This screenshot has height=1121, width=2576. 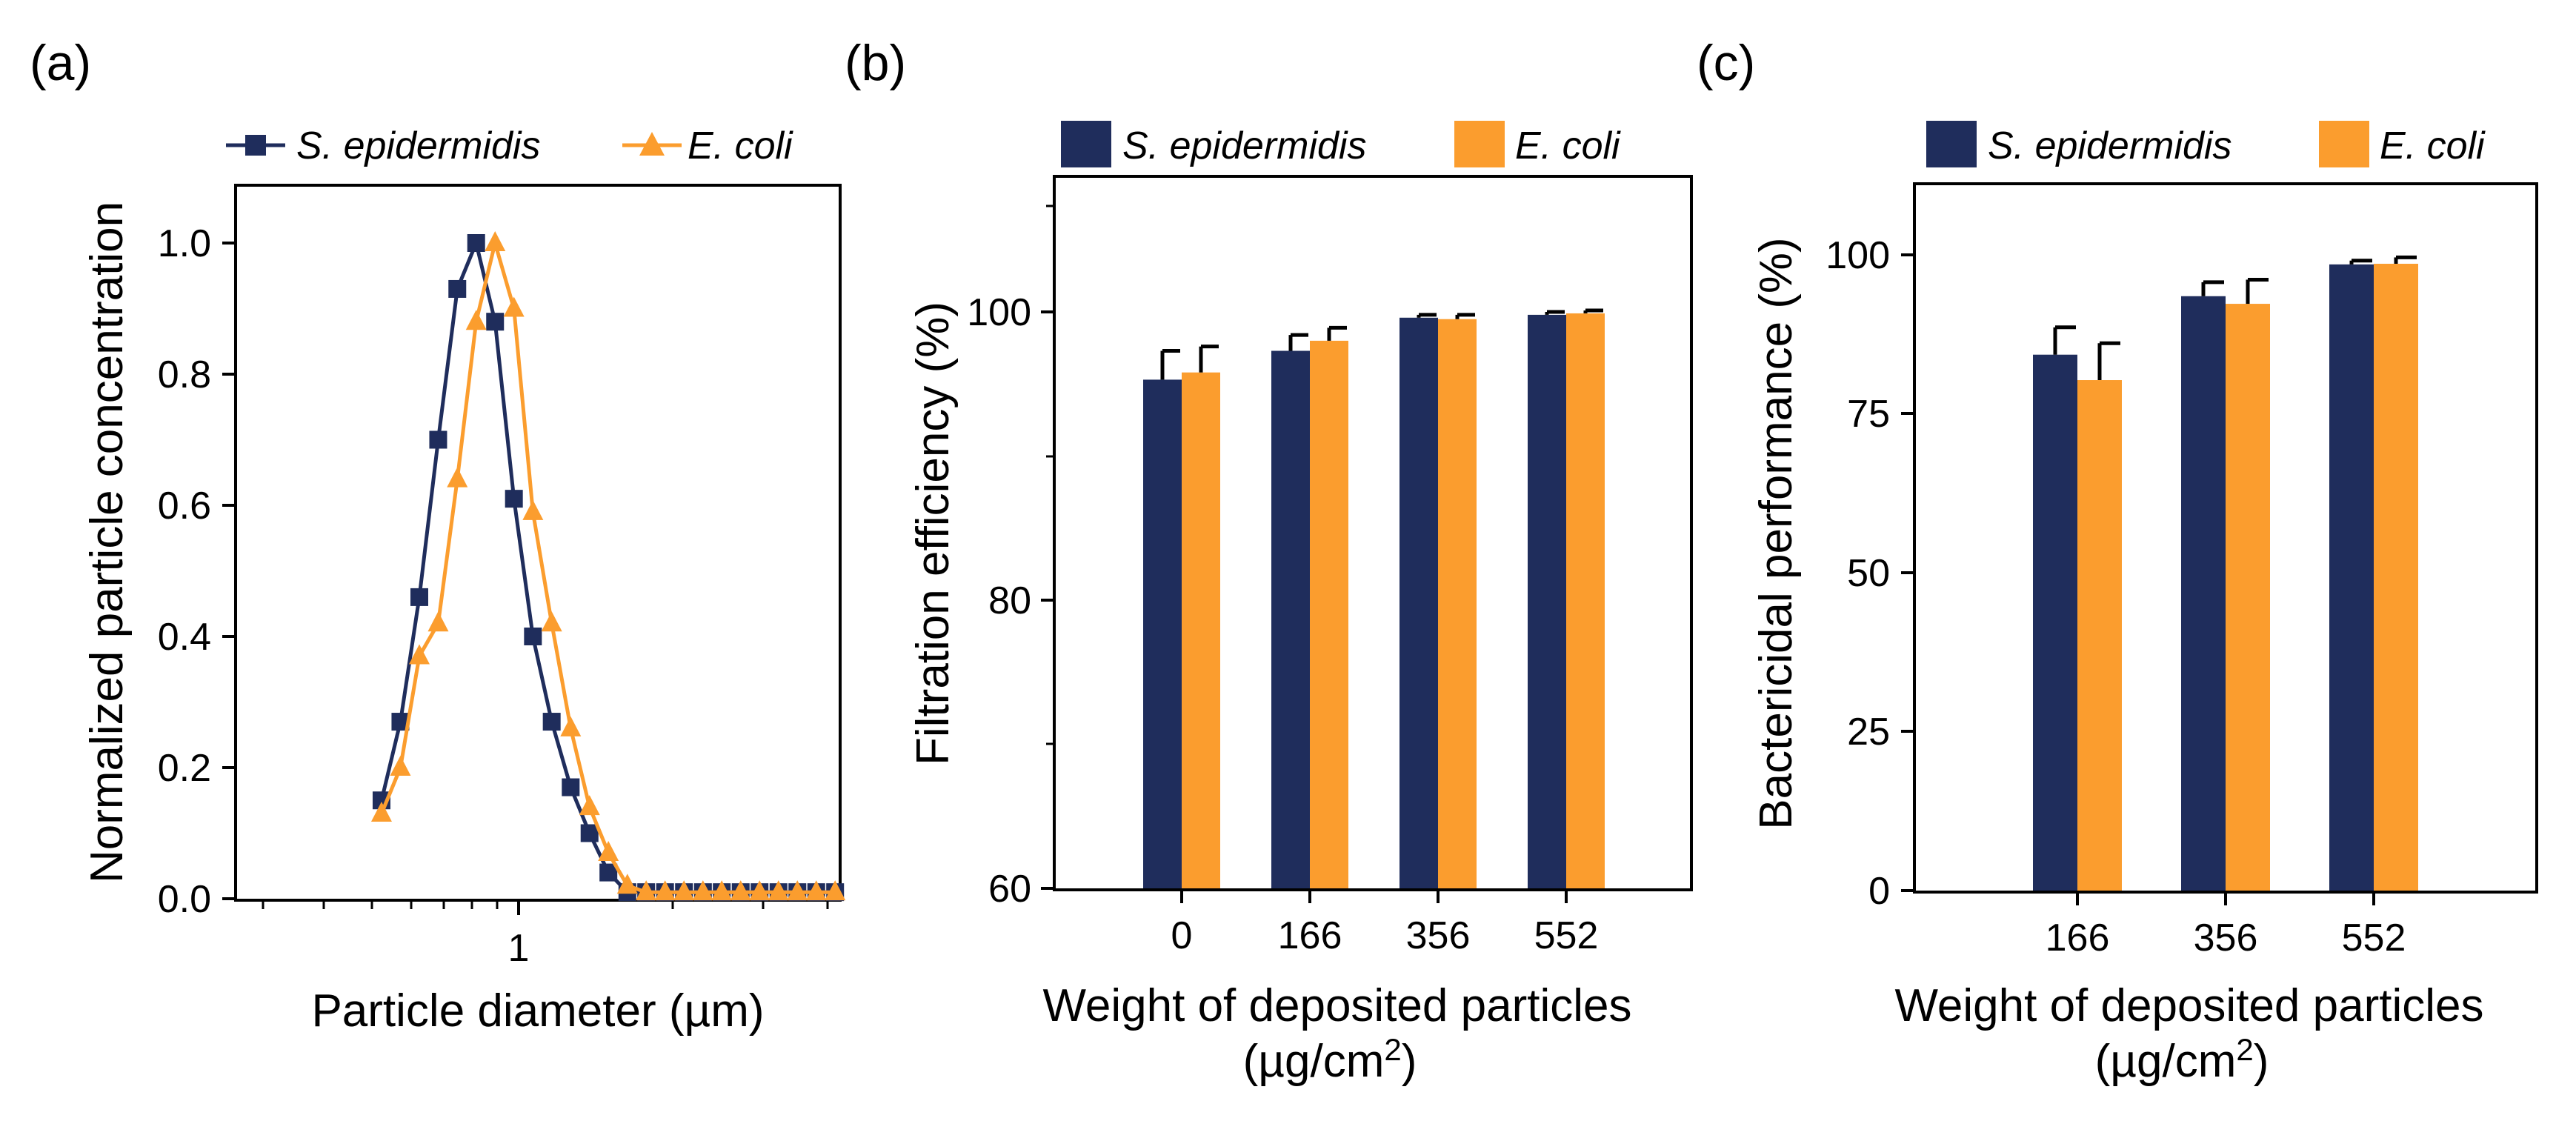 I want to click on panel-a-label: (a), so click(x=60, y=63).